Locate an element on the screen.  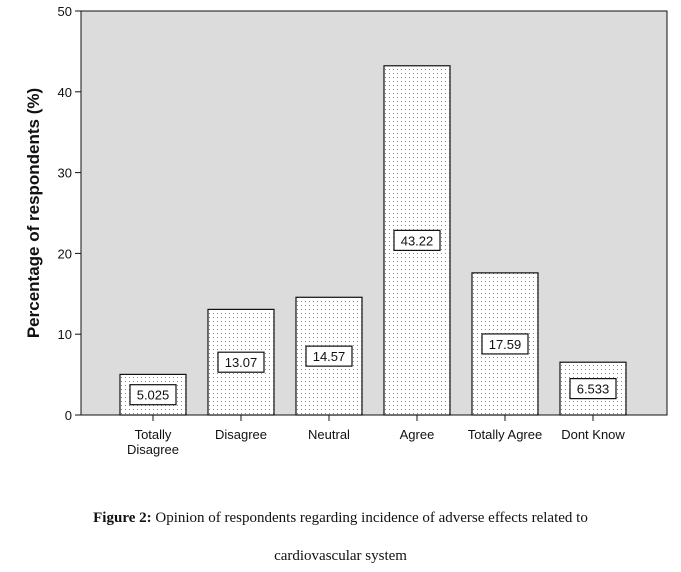
x-tick-label: Agree is located at coordinates (417, 434).